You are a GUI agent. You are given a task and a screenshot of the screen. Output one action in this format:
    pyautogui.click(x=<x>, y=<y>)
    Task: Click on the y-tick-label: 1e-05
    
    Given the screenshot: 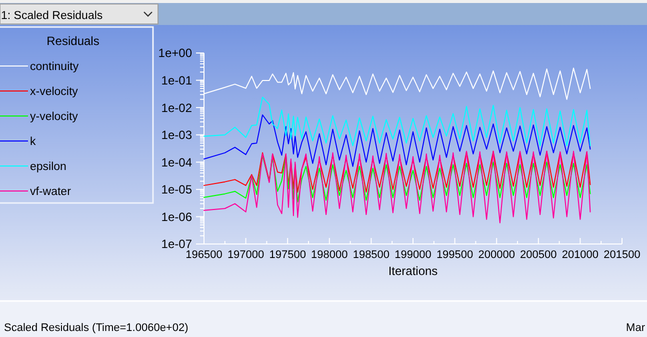 What is the action you would take?
    pyautogui.click(x=176, y=189)
    